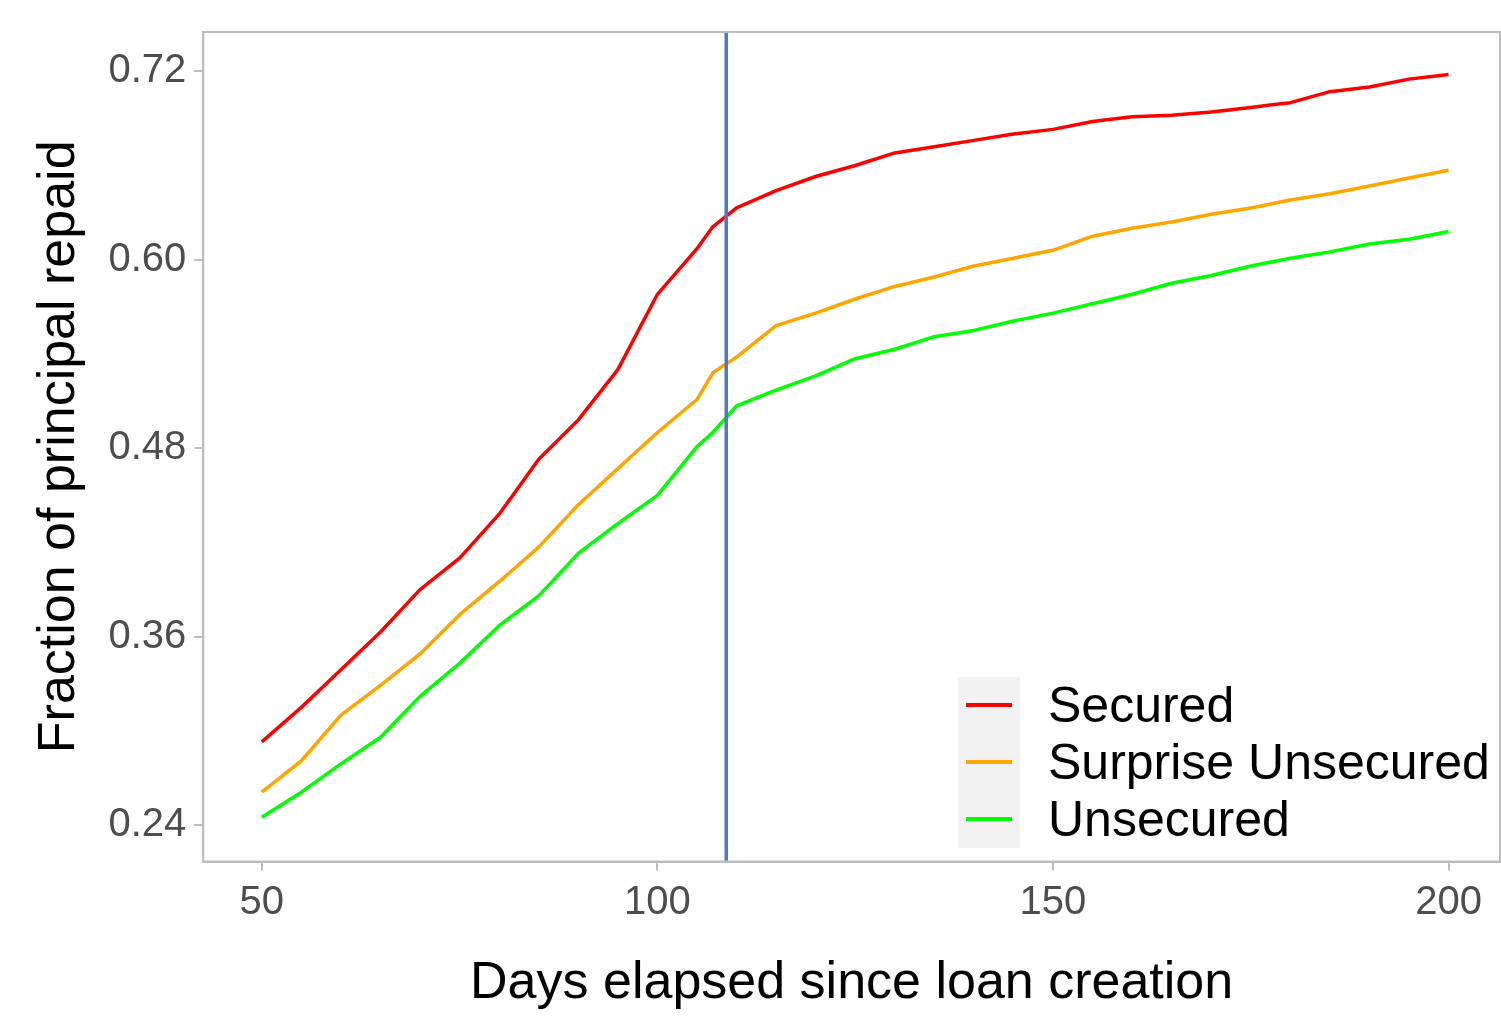 Image resolution: width=1501 pixels, height=1025 pixels. Describe the element at coordinates (852, 980) in the screenshot. I see `x-axis-title: Days elapsed since loan creation` at that location.